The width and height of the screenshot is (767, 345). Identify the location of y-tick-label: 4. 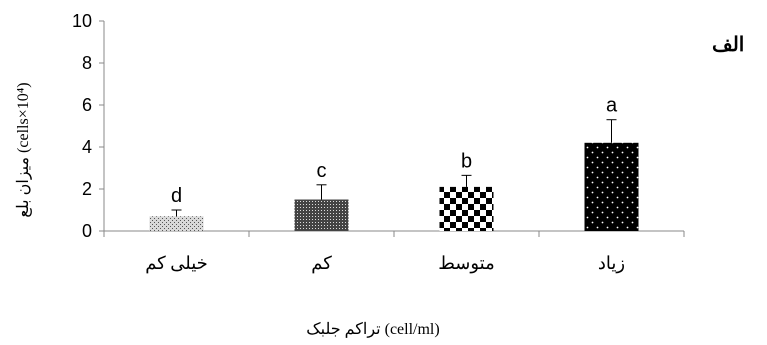
(87, 147).